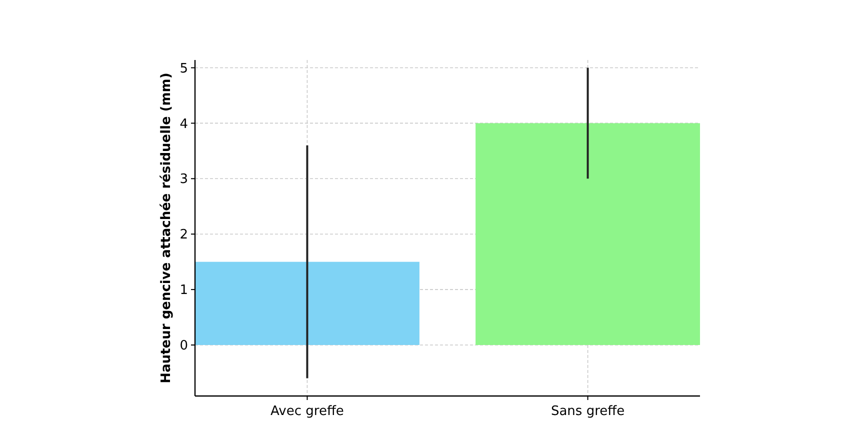 This screenshot has width=857, height=445. I want to click on x-tick-label: Avec greffe, so click(307, 411).